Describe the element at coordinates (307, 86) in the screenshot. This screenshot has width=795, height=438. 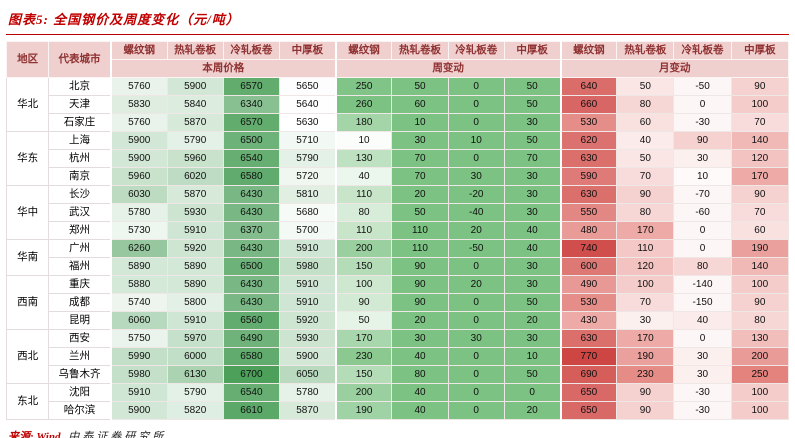
I see `price-cell: 5650` at that location.